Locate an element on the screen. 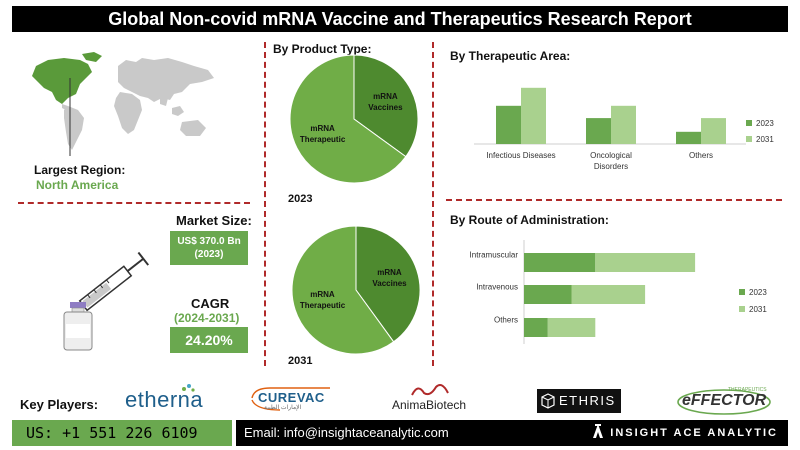  animabiotech-wave-icon is located at coordinates (430, 390).